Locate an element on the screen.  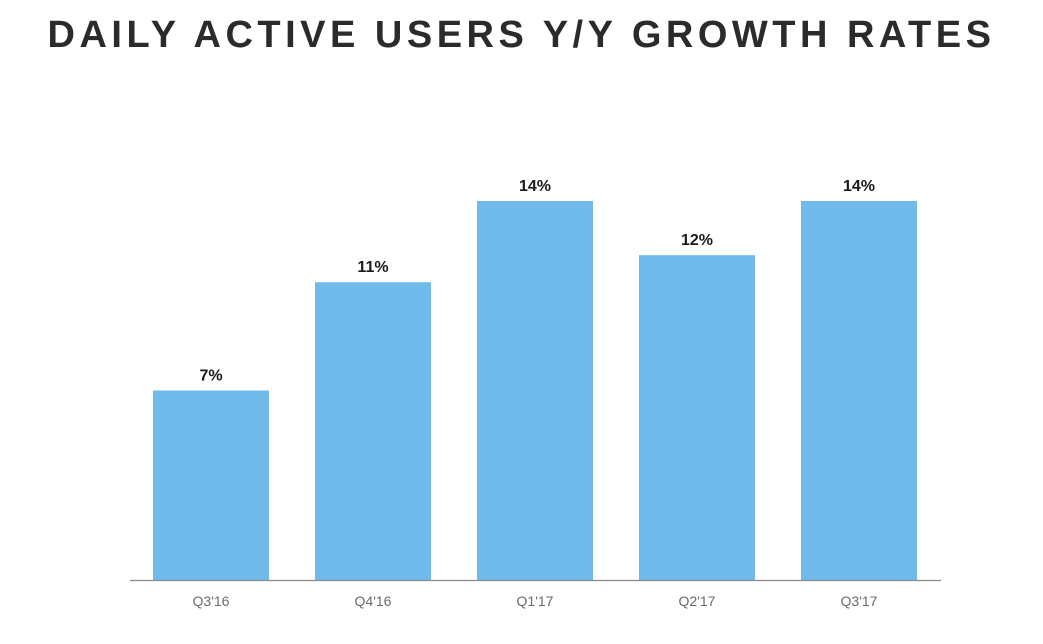
data-label-0: 7% is located at coordinates (210, 376).